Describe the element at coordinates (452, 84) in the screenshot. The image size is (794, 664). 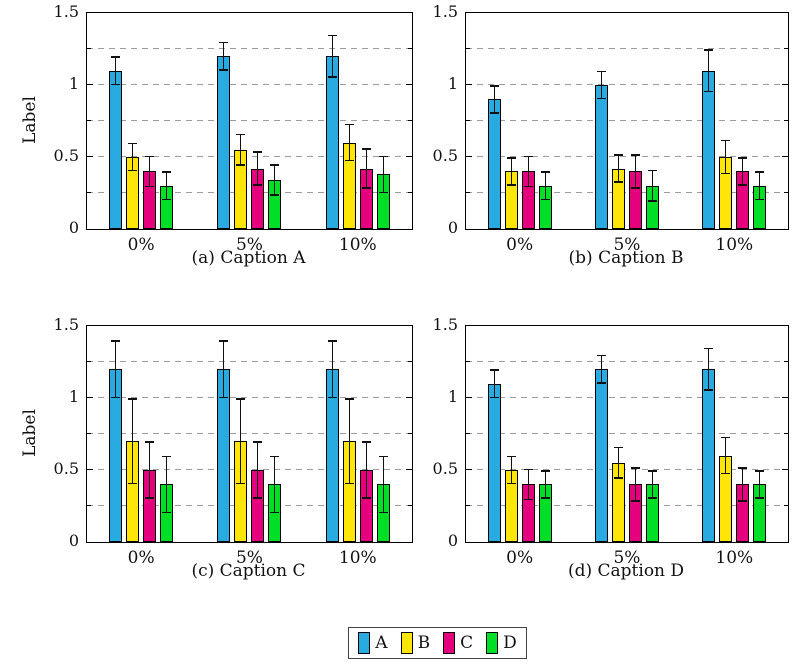
I see `y-tick-label: 1` at that location.